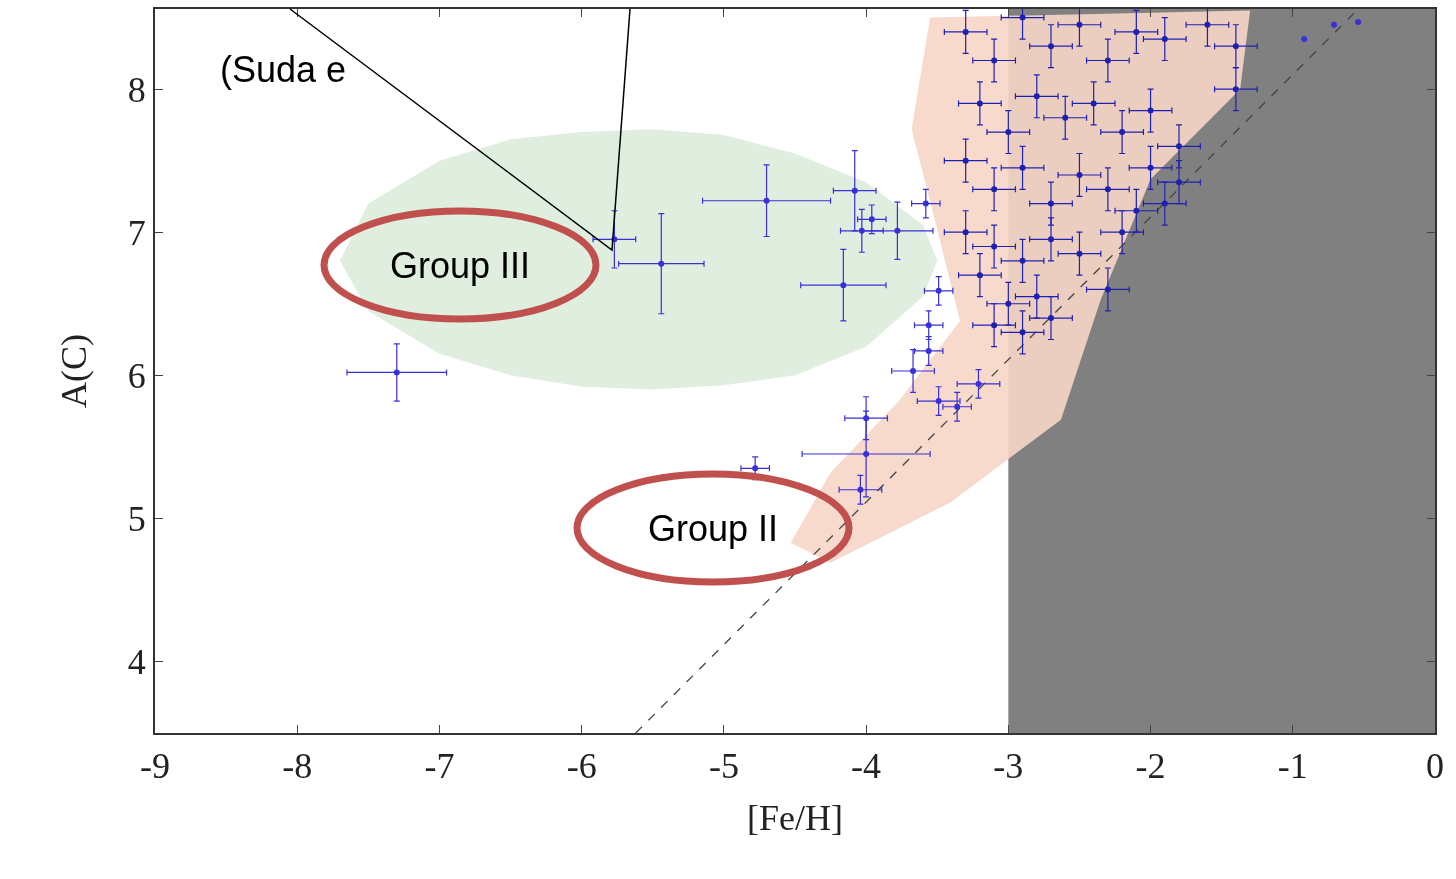 Image resolution: width=1456 pixels, height=879 pixels. I want to click on x-tick-label: -3, so click(1008, 766).